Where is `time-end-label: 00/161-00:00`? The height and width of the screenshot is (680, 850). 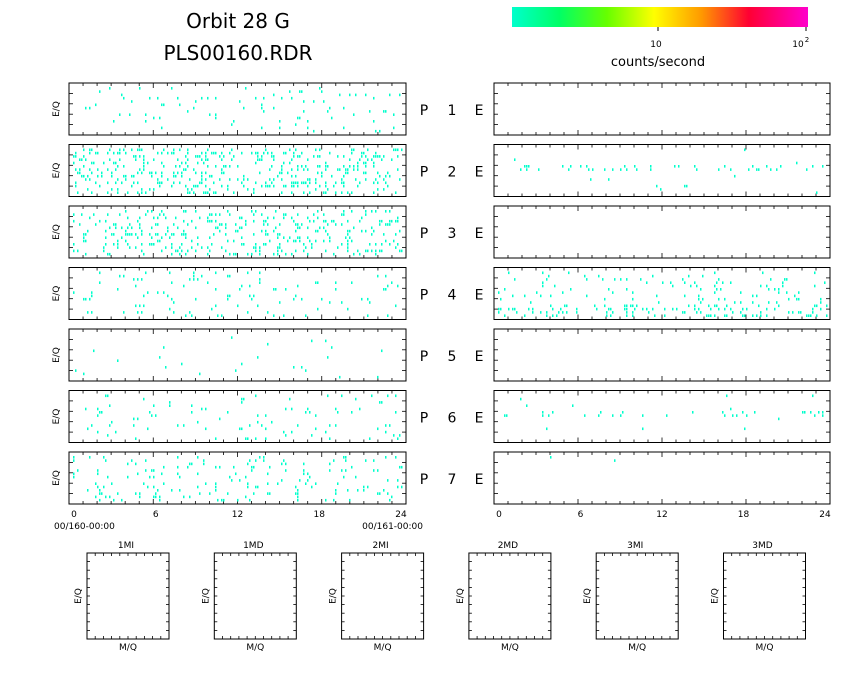
time-end-label: 00/161-00:00 is located at coordinates (392, 527).